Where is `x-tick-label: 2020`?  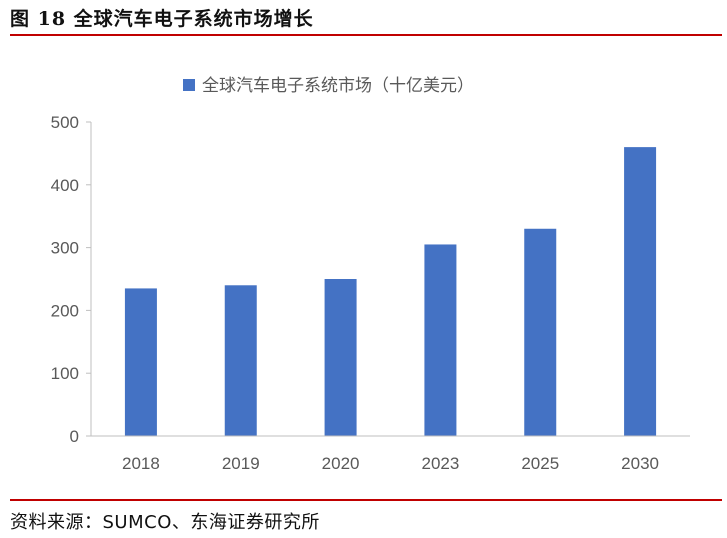
x-tick-label: 2020 is located at coordinates (341, 463).